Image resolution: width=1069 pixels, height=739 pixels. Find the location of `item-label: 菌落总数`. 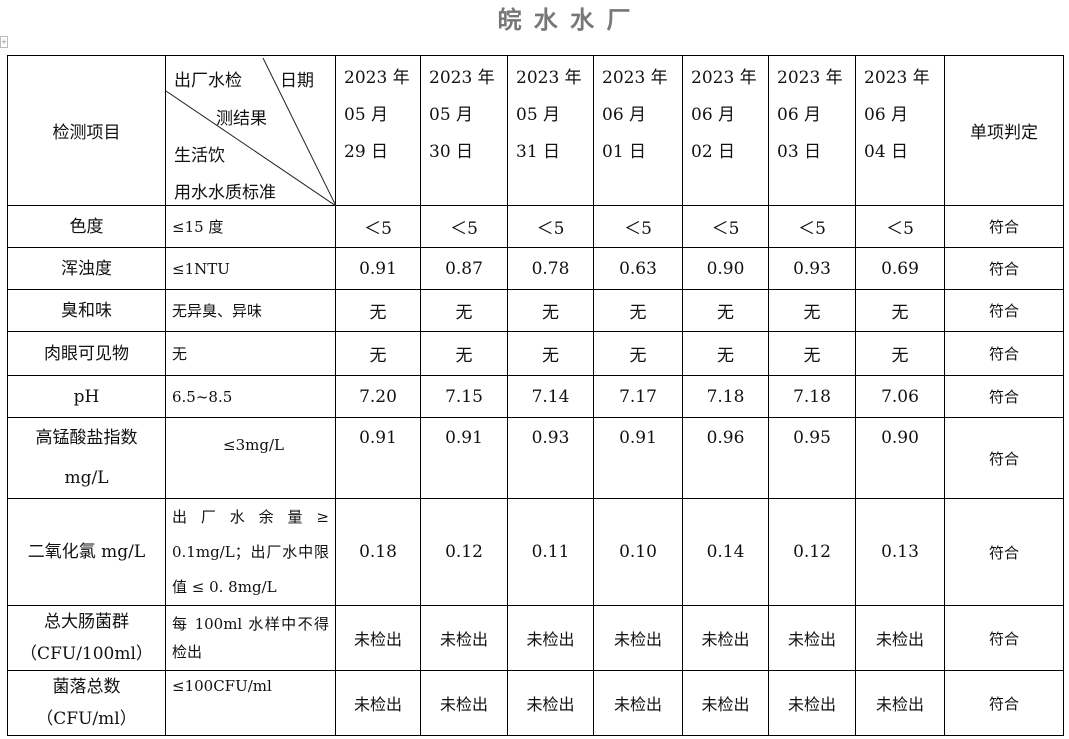

item-label: 菌落总数 is located at coordinates (86, 687).